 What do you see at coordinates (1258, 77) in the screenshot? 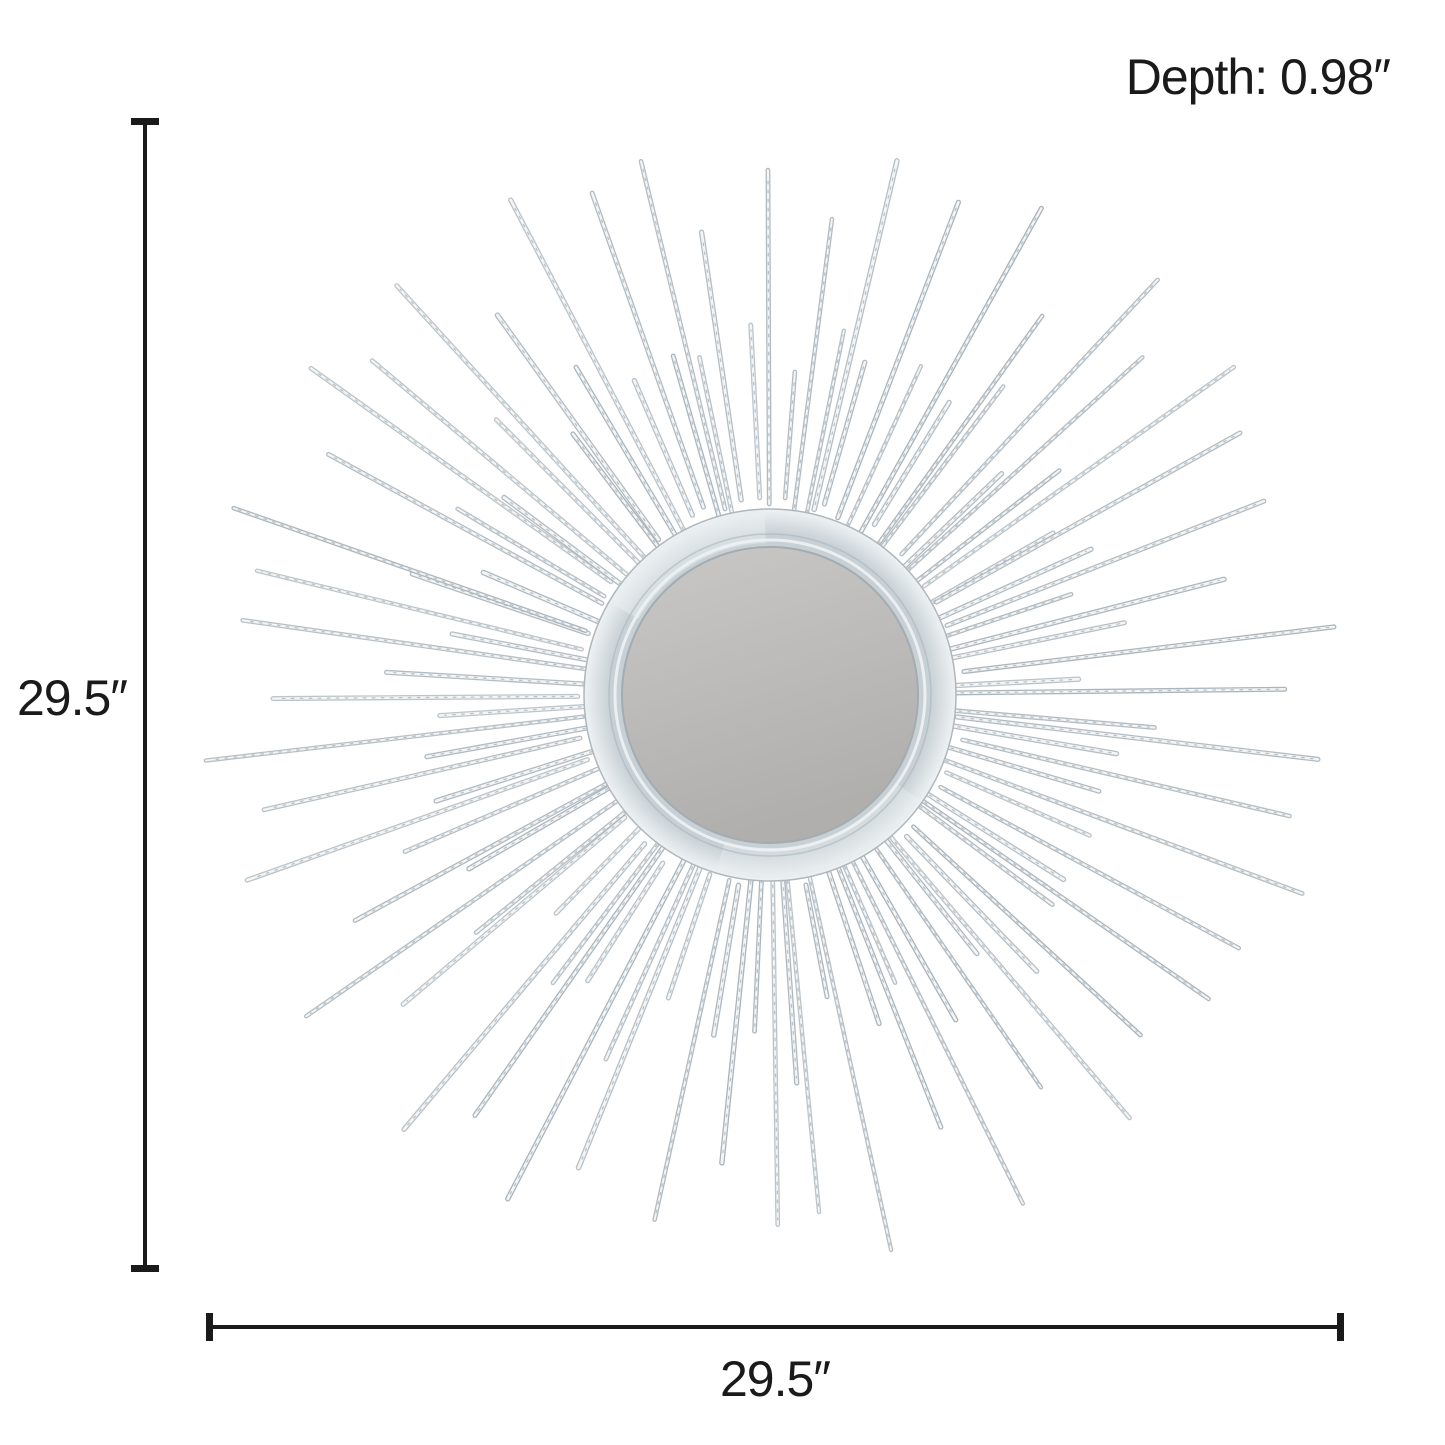
I see `depth-dimension-label: Depth: 0.98″` at bounding box center [1258, 77].